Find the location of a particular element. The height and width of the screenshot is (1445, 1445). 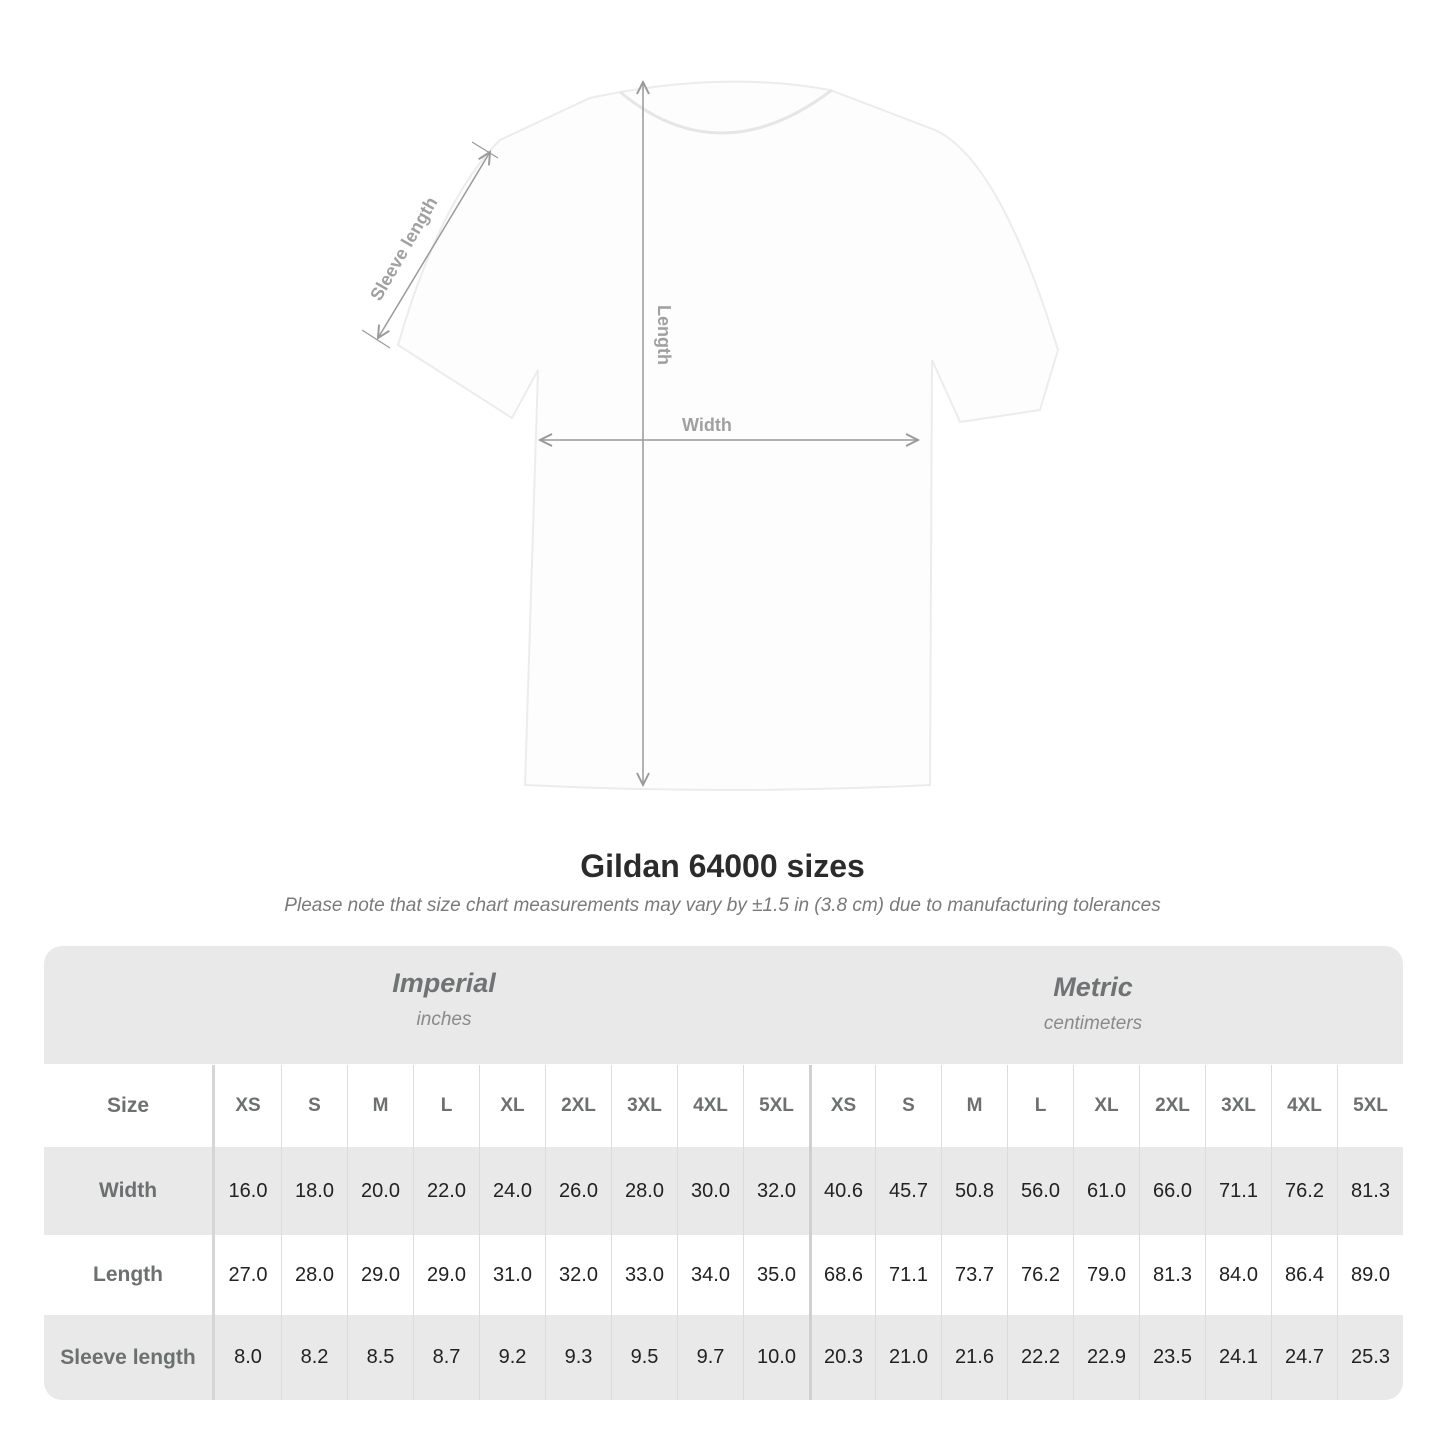

table-cell: 73.7 is located at coordinates (974, 1275).